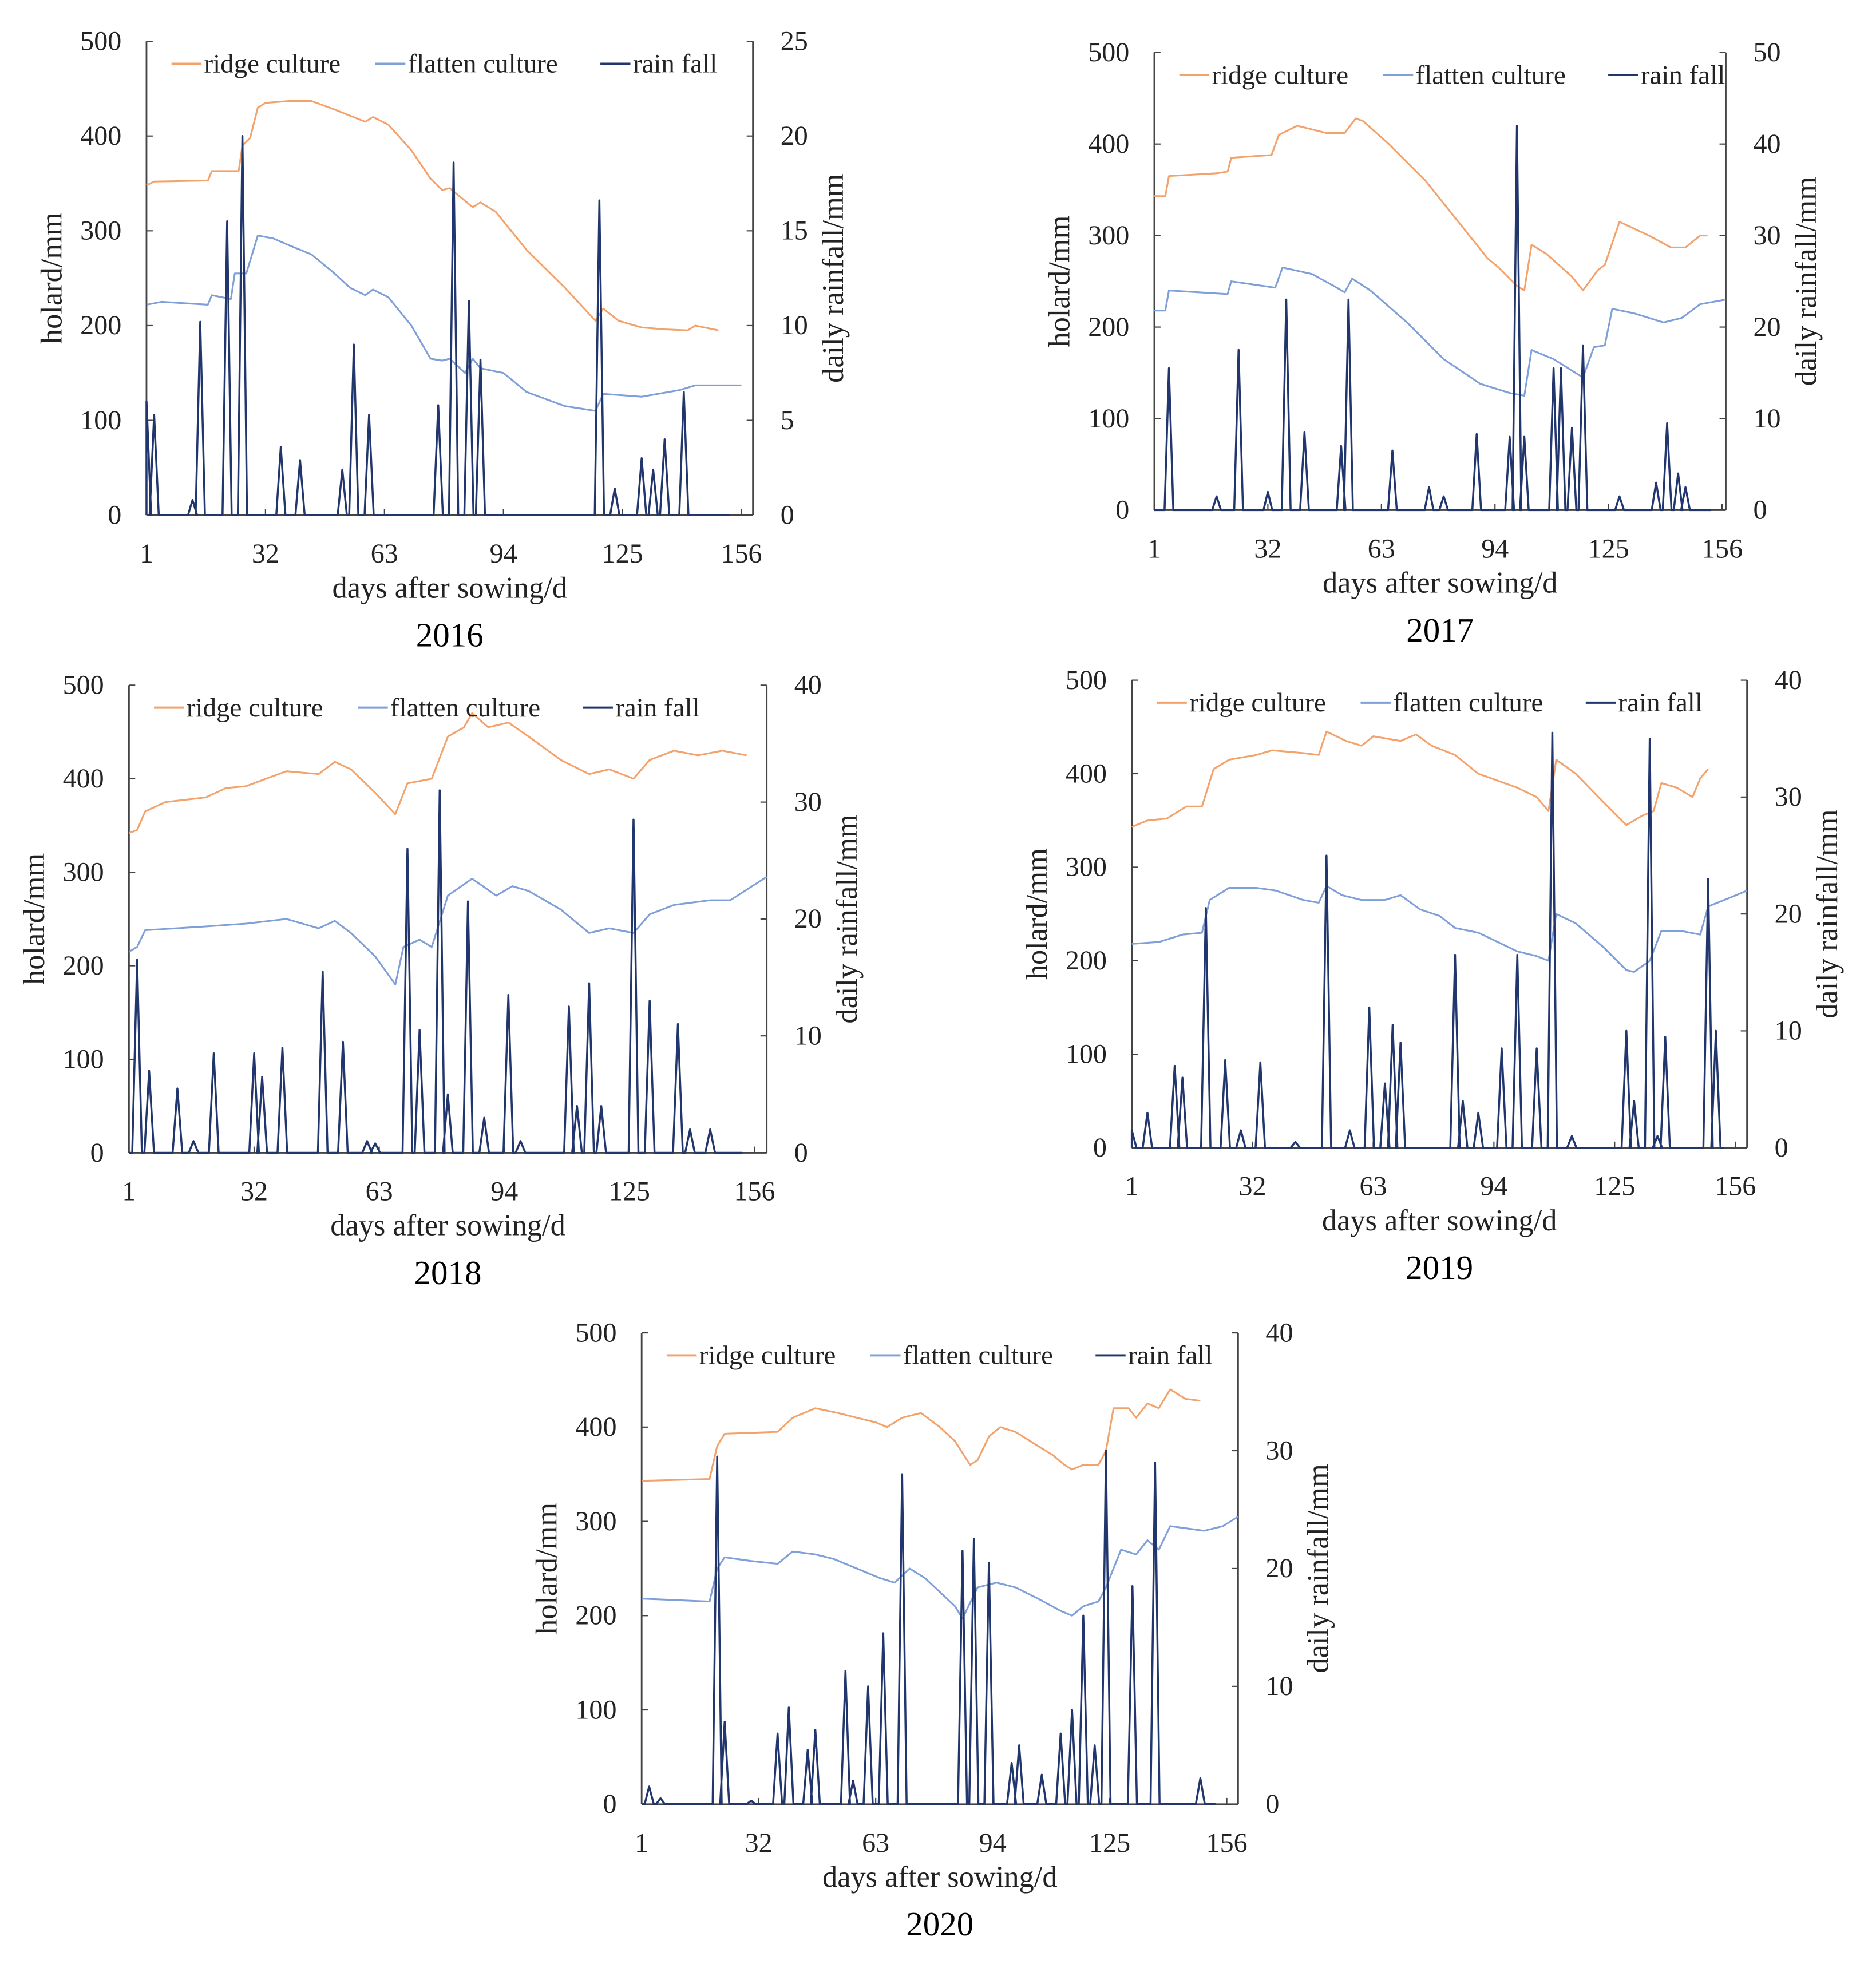 This screenshot has width=1876, height=1968. I want to click on y2-tick-label: 5, so click(788, 420).